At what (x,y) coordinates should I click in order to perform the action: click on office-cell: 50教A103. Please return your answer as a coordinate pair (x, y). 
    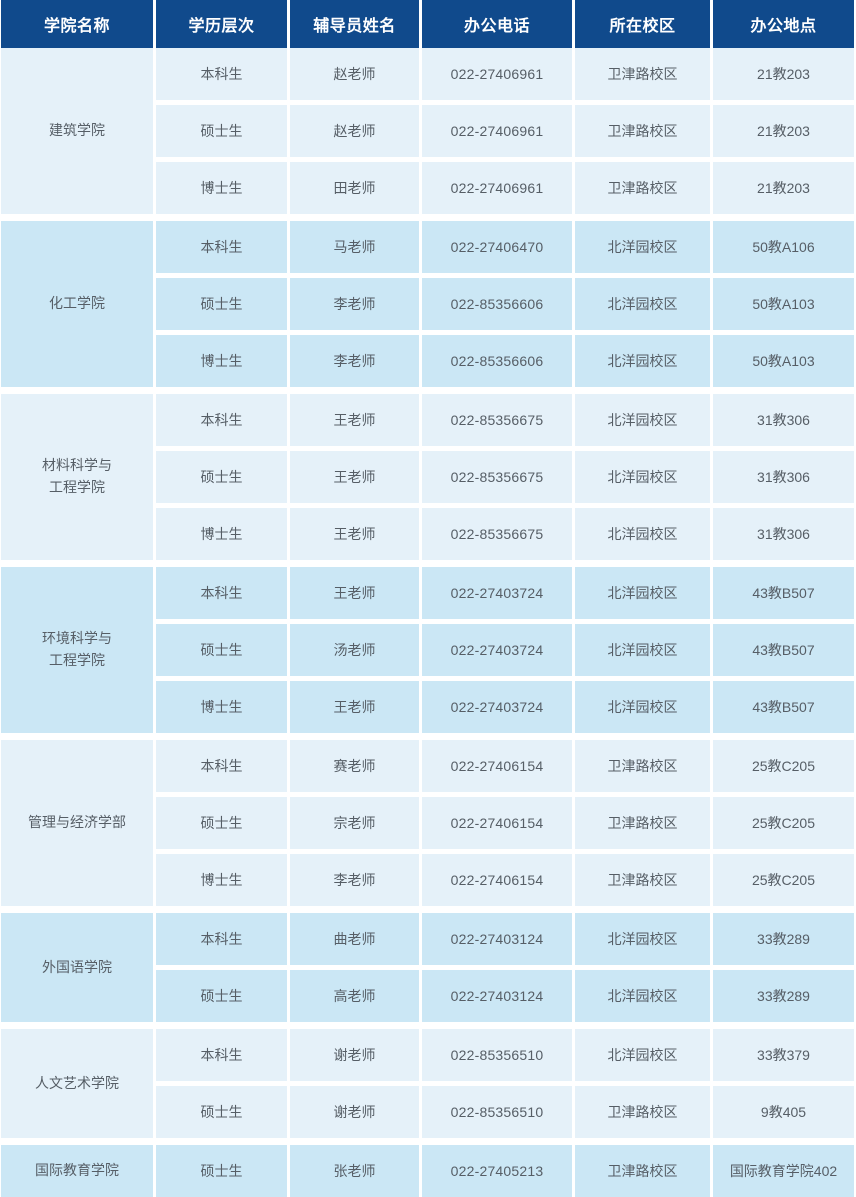
    Looking at the image, I should click on (783, 361).